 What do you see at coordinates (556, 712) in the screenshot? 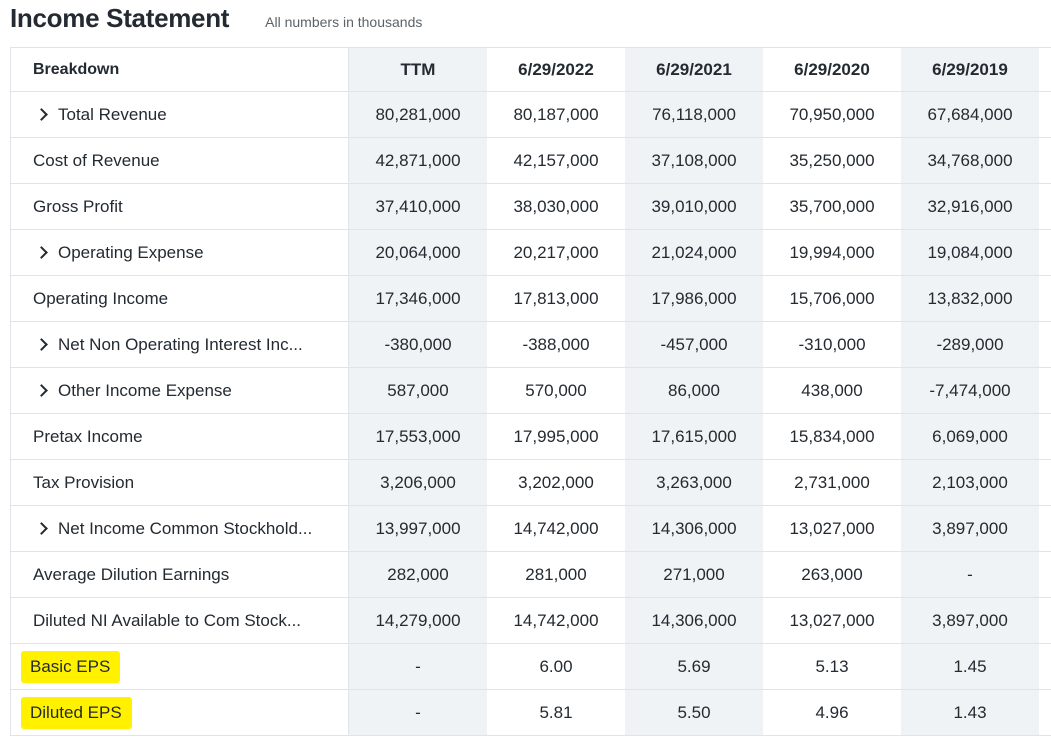
I see `value-cell-2022: 5.81` at bounding box center [556, 712].